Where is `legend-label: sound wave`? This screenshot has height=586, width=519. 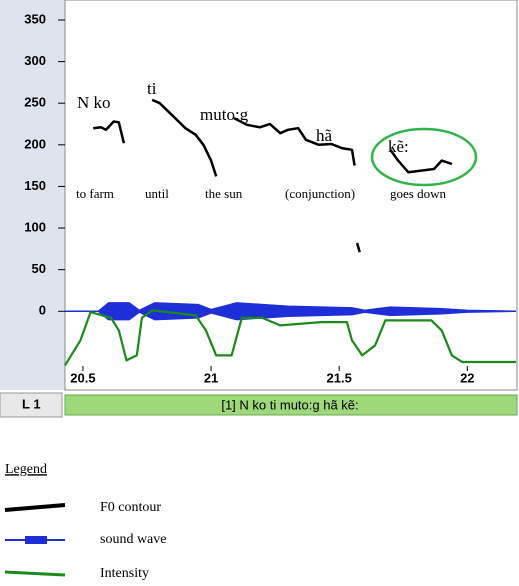
legend-label: sound wave is located at coordinates (133, 539).